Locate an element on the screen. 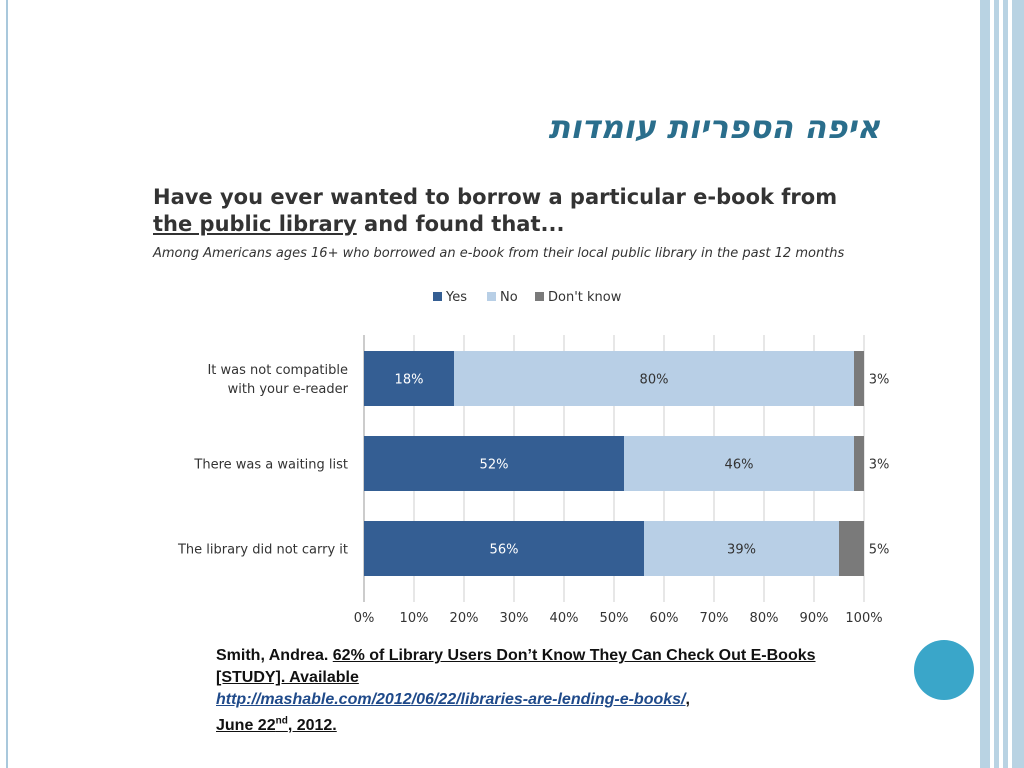 This screenshot has height=768, width=1024. slide-frame-left-line is located at coordinates (7, 384).